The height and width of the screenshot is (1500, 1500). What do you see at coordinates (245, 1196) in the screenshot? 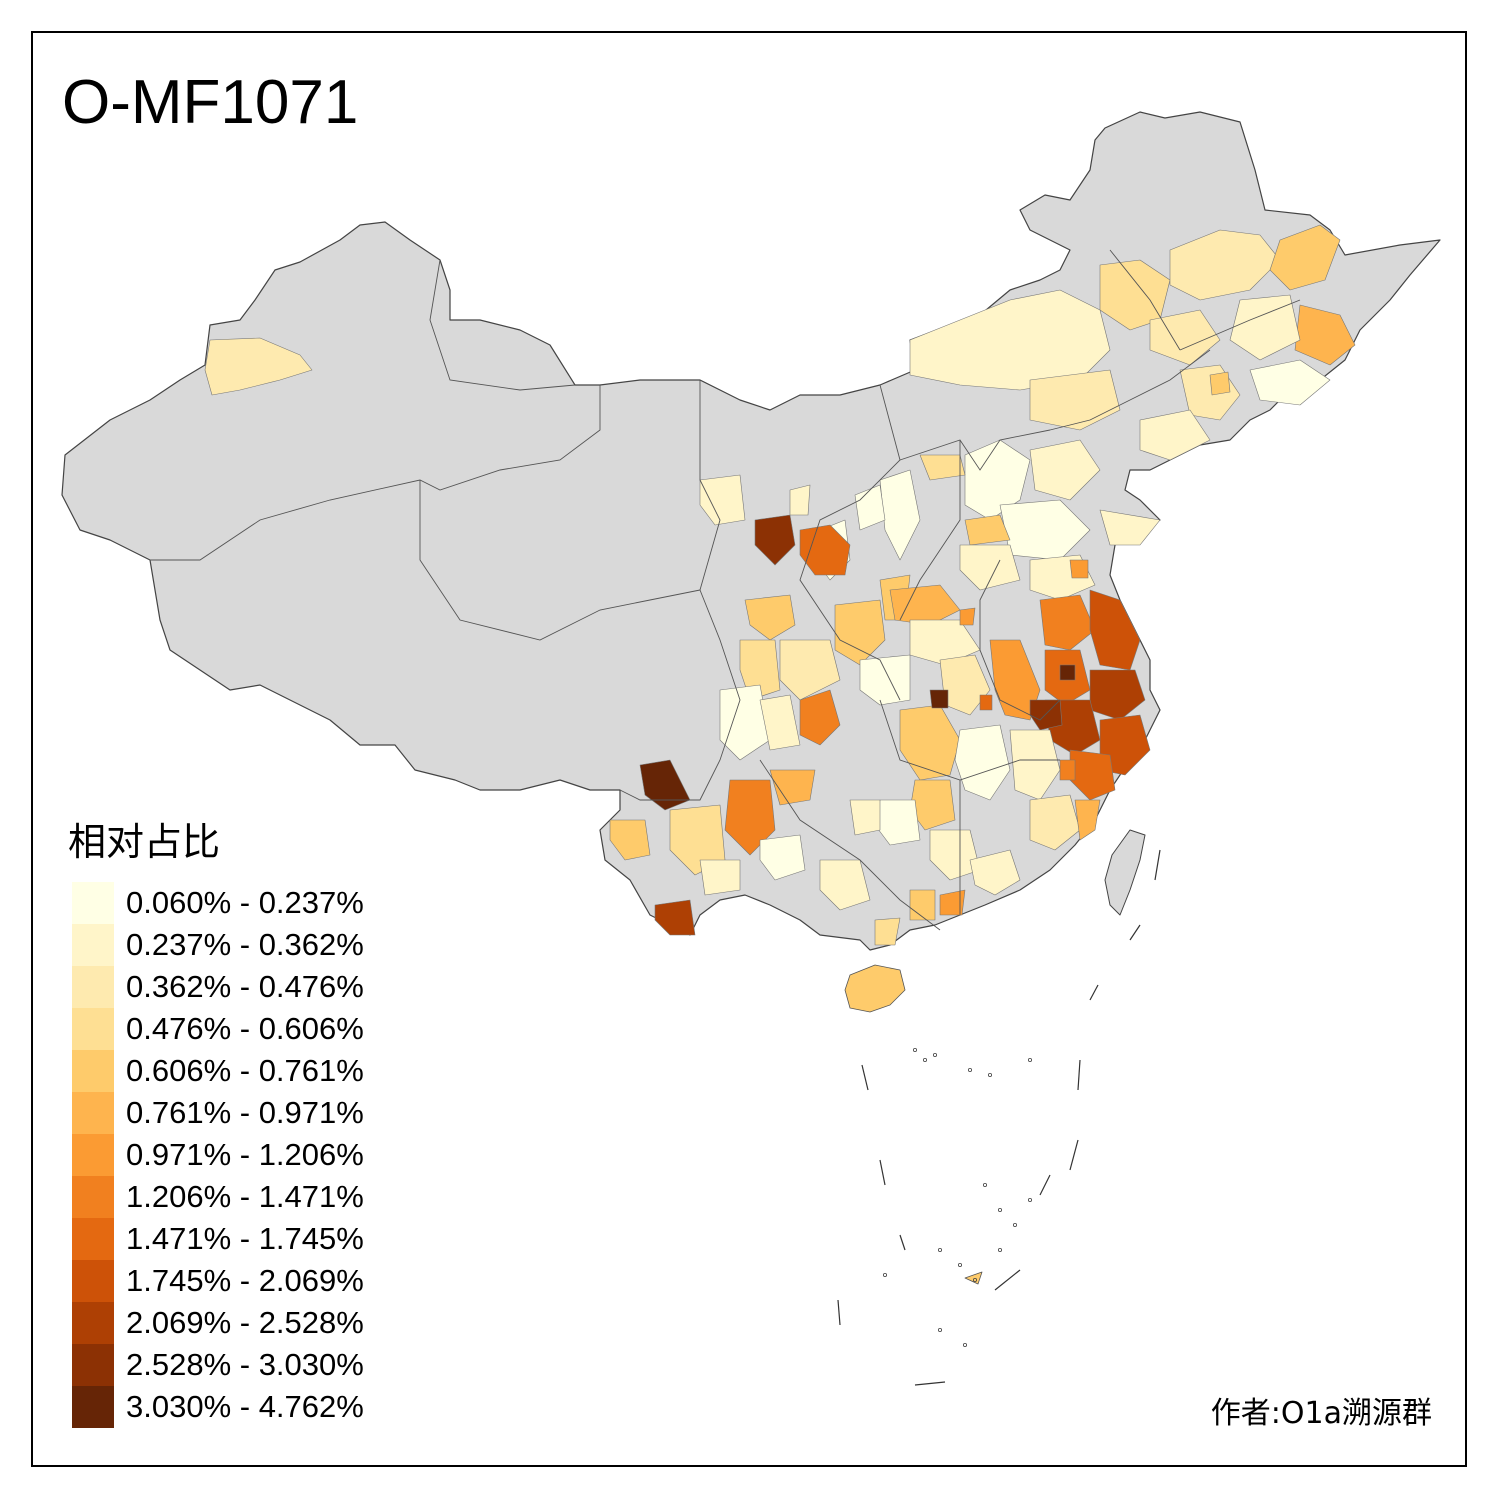
I see `legend-label: 1.206% - 1.471%` at bounding box center [245, 1196].